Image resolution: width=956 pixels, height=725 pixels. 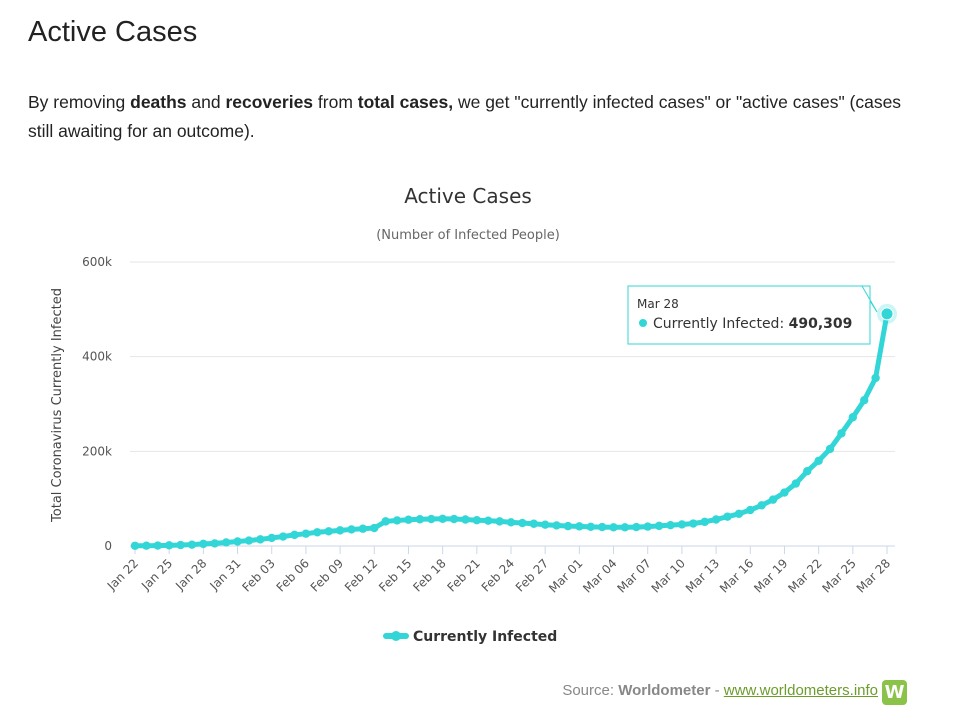 What do you see at coordinates (887, 314) in the screenshot?
I see `hover-point` at bounding box center [887, 314].